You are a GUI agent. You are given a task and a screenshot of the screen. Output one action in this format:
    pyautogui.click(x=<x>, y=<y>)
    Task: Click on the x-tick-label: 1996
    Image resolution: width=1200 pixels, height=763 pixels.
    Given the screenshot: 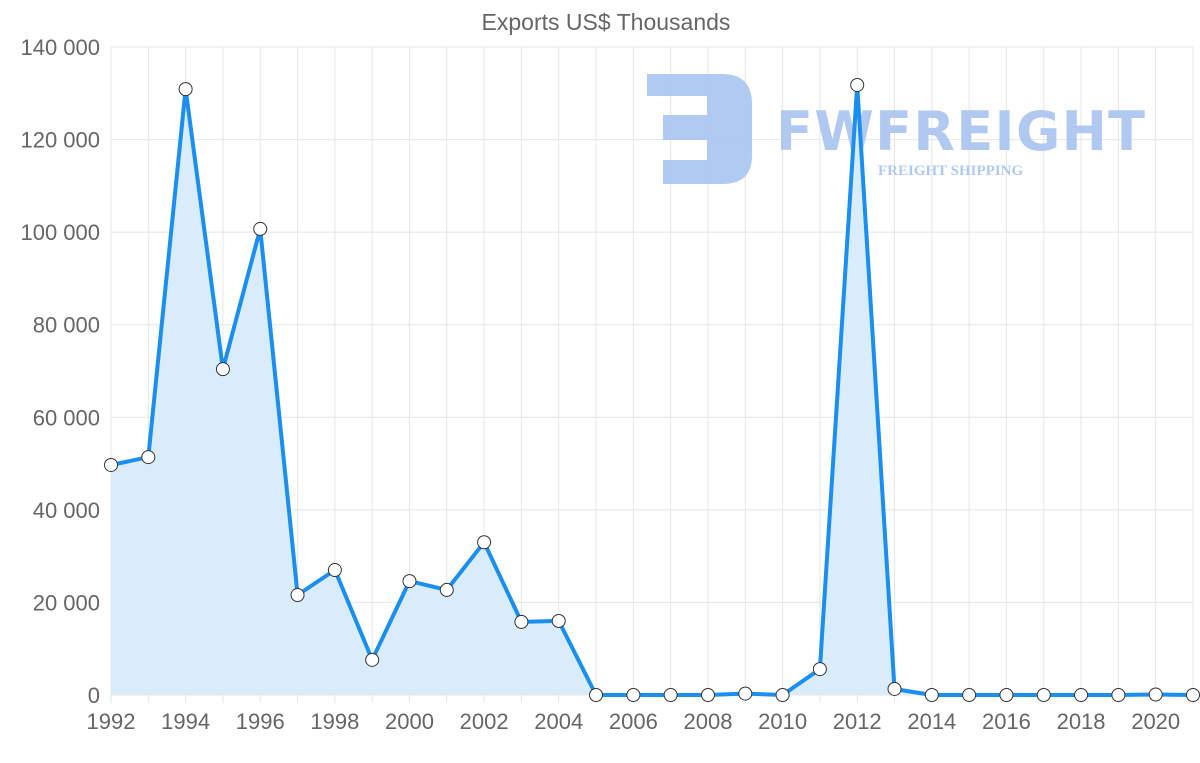 What is the action you would take?
    pyautogui.click(x=260, y=721)
    